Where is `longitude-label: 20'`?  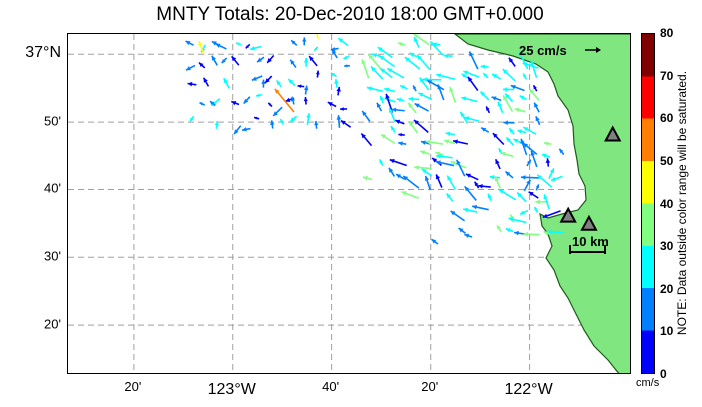
longitude-label: 20' is located at coordinates (133, 386).